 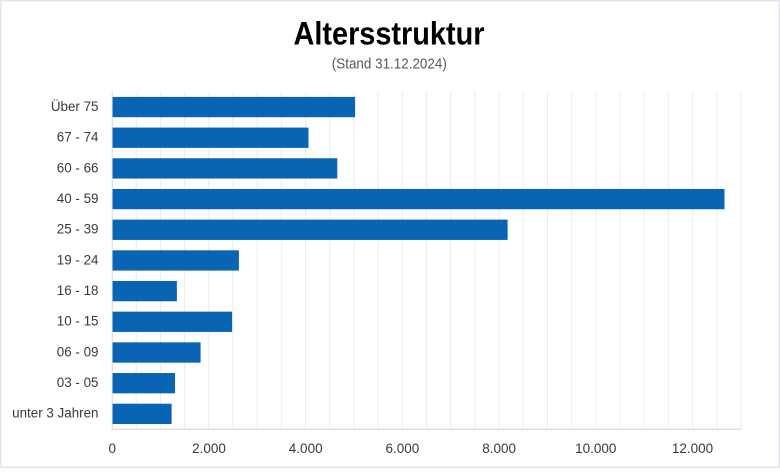 I want to click on svg-text: 25 - 39, so click(x=78, y=229).